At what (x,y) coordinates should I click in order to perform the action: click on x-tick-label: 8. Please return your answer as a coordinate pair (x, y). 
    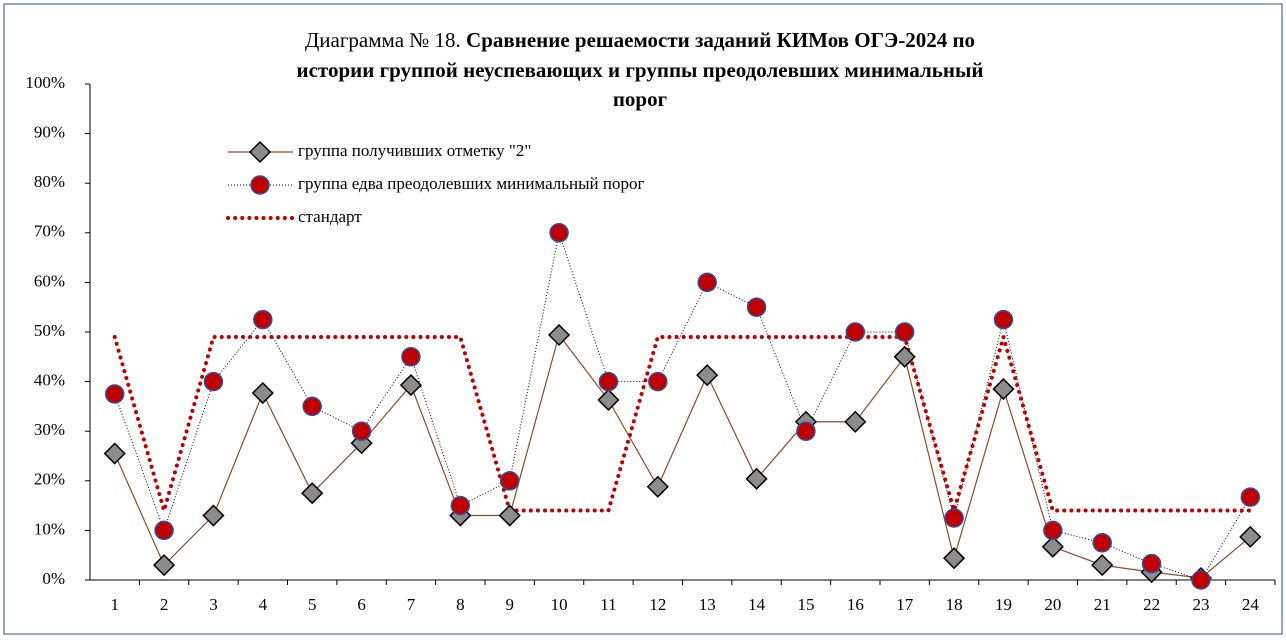
    Looking at the image, I should click on (460, 604).